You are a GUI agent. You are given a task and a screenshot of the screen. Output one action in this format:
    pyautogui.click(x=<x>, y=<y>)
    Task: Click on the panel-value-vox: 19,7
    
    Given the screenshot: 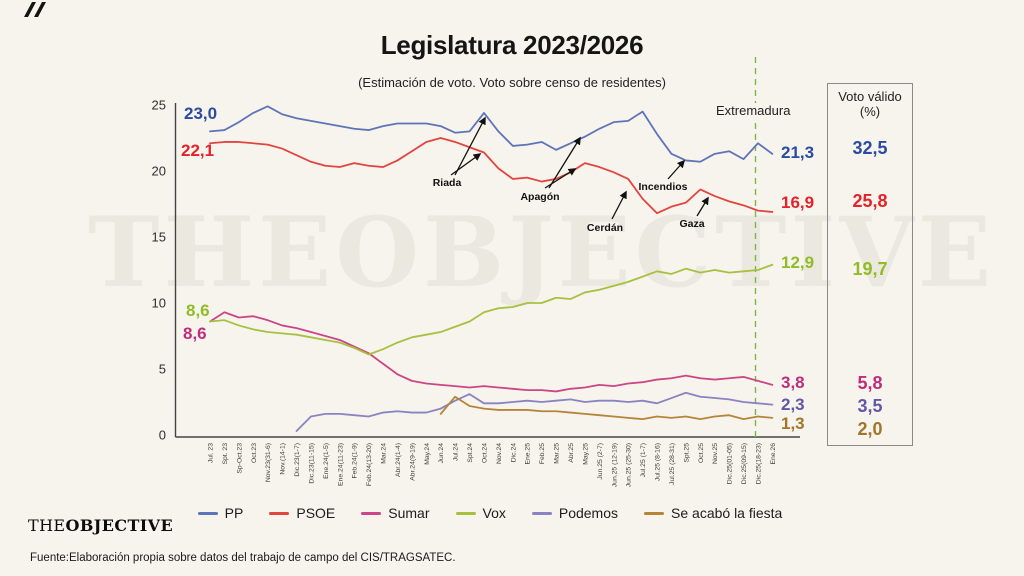 What is the action you would take?
    pyautogui.click(x=870, y=269)
    